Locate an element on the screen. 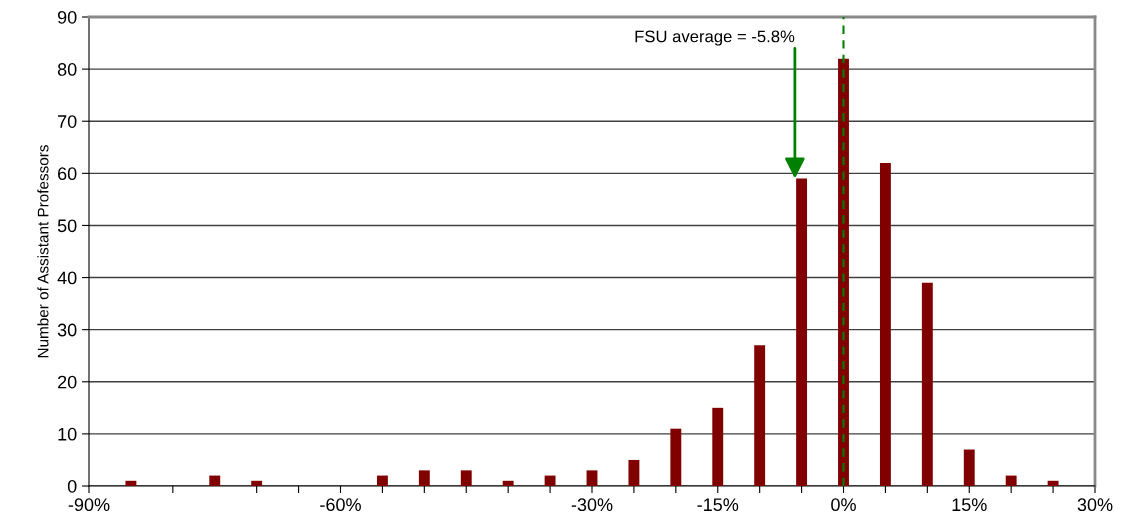 This screenshot has height=525, width=1125. annotation: FSU average = -5.8% is located at coordinates (715, 38).